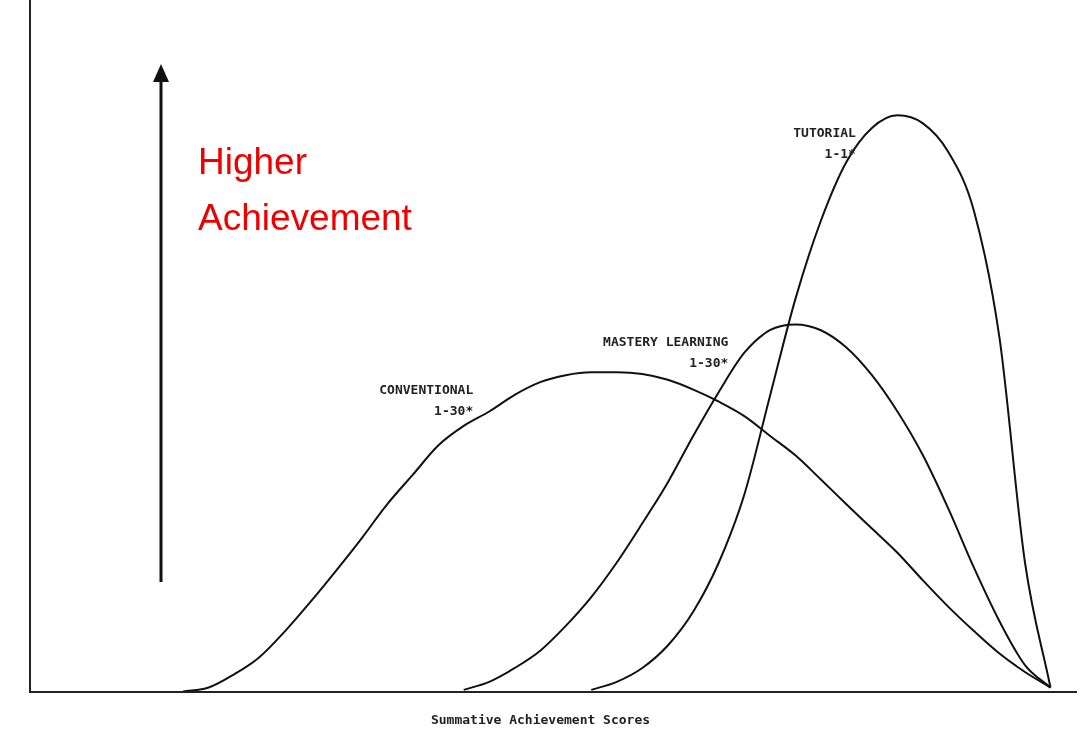 The width and height of the screenshot is (1081, 734). I want to click on series-label: CONVENTIONAL 1-30*, so click(426, 399).